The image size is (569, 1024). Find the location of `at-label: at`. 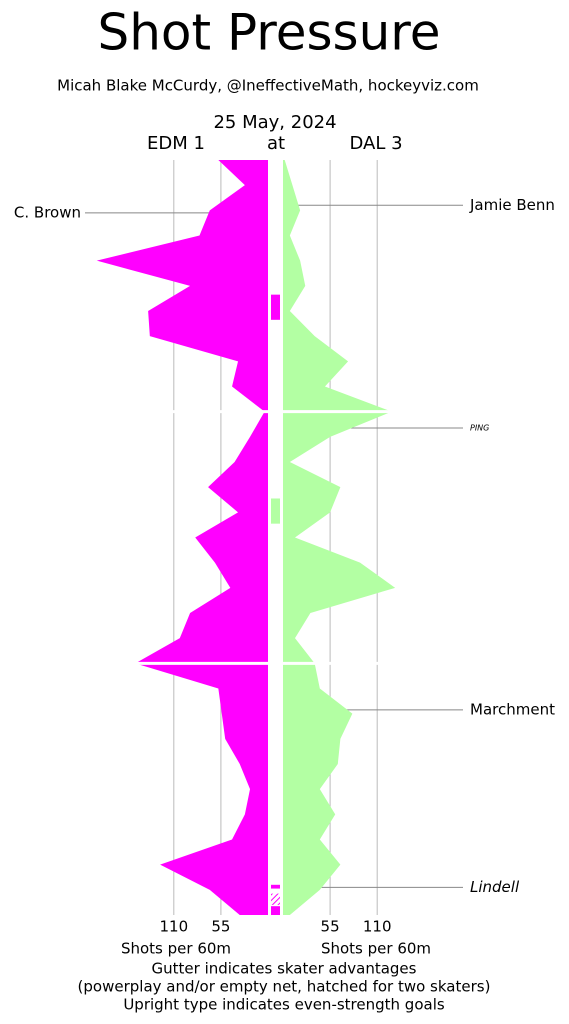

at-label: at is located at coordinates (276, 143).